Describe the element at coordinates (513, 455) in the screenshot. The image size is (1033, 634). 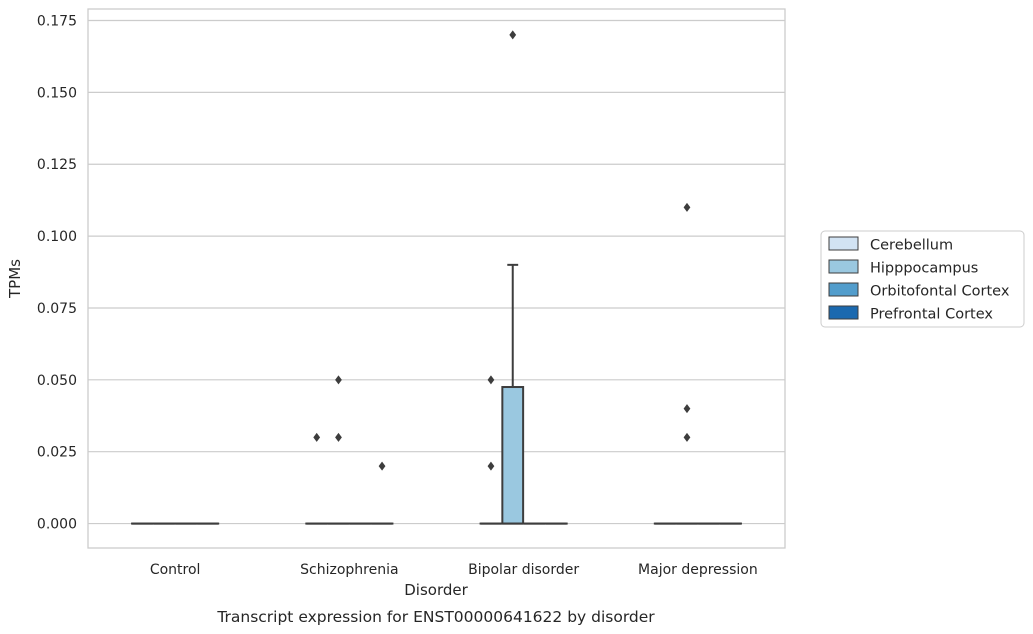
I see `box-body` at that location.